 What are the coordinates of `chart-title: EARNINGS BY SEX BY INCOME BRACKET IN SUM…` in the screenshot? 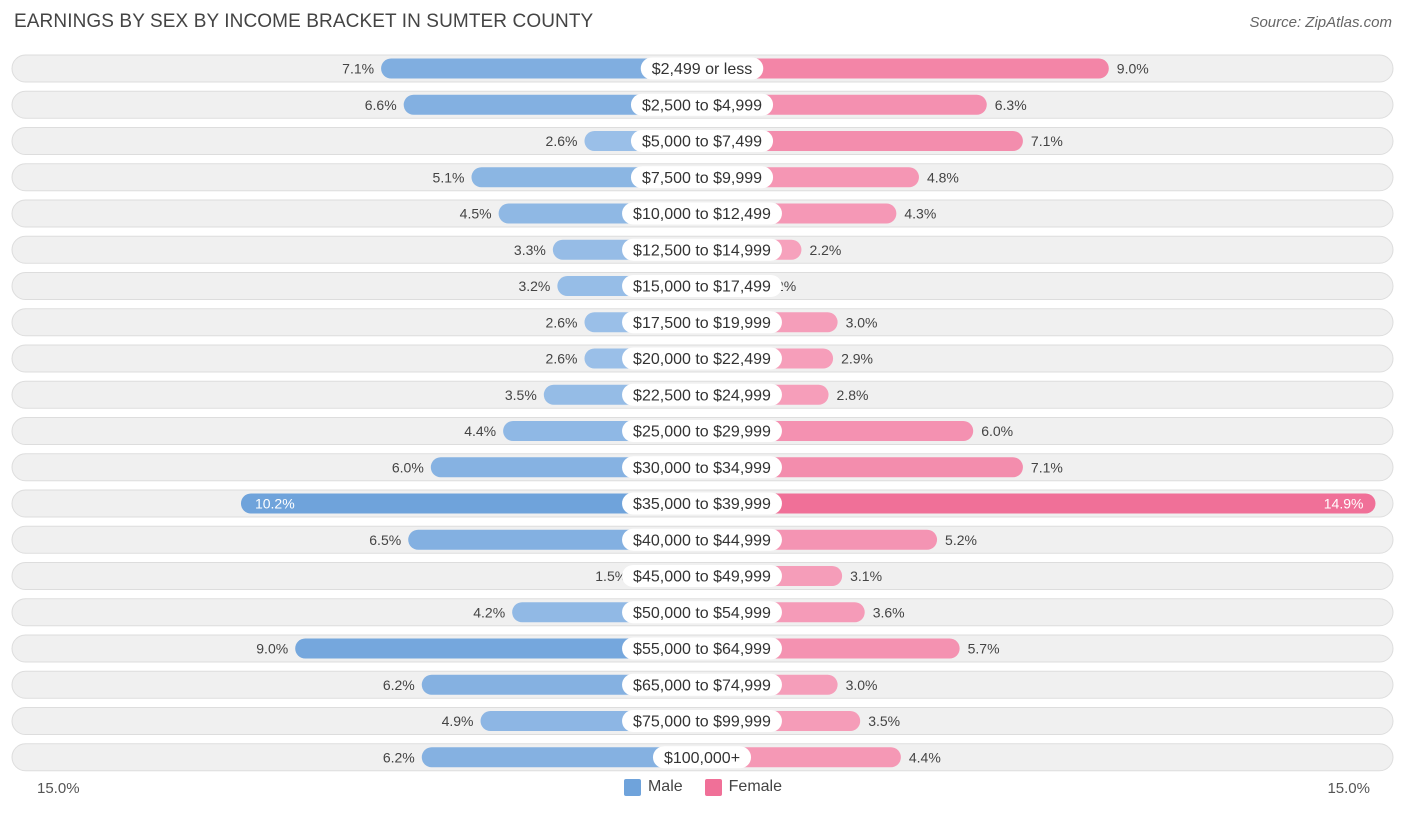 It's located at (304, 21).